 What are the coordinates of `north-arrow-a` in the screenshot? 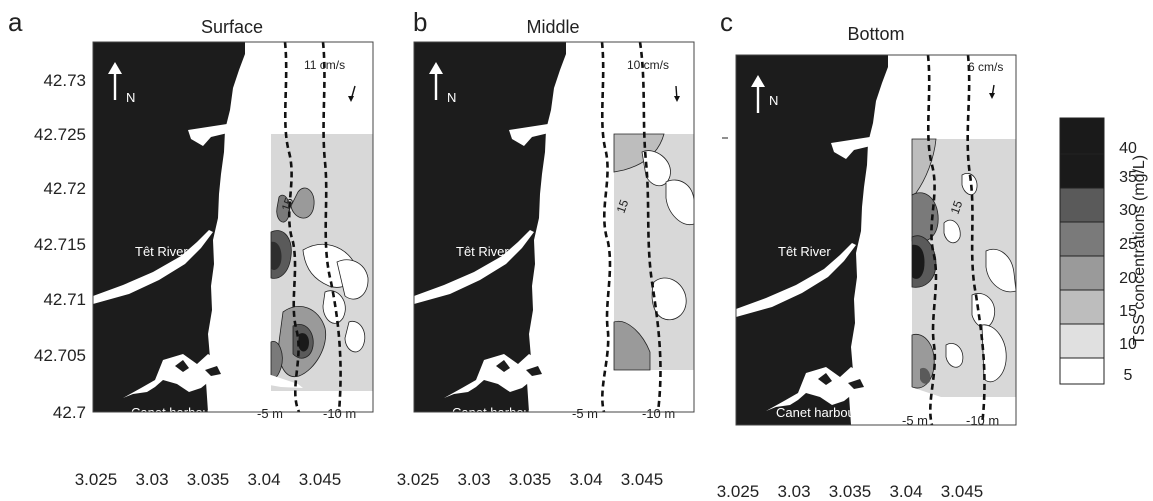 It's located at (115, 81).